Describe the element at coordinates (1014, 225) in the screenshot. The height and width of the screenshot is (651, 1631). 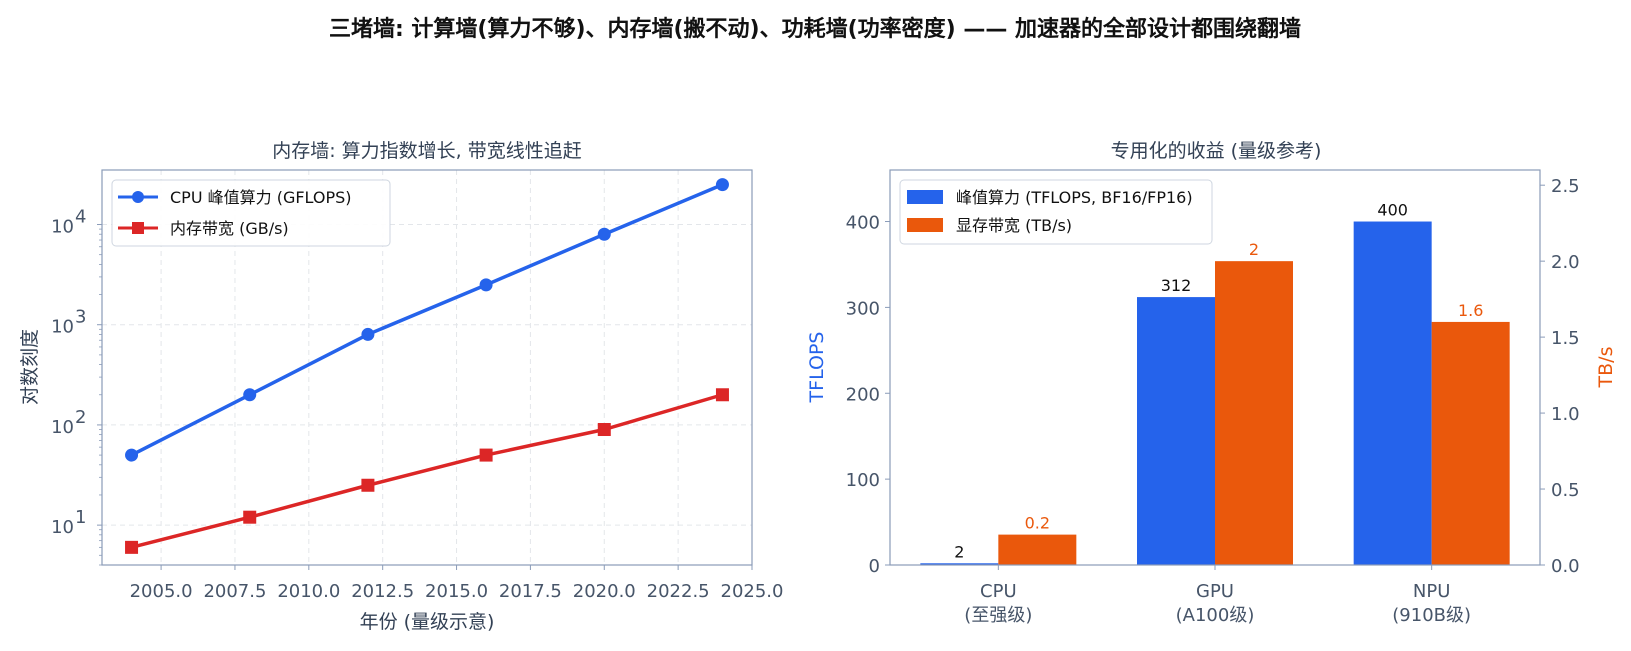
I see `legend-bandwidth-label: 显存带宽 (TB/s)` at that location.